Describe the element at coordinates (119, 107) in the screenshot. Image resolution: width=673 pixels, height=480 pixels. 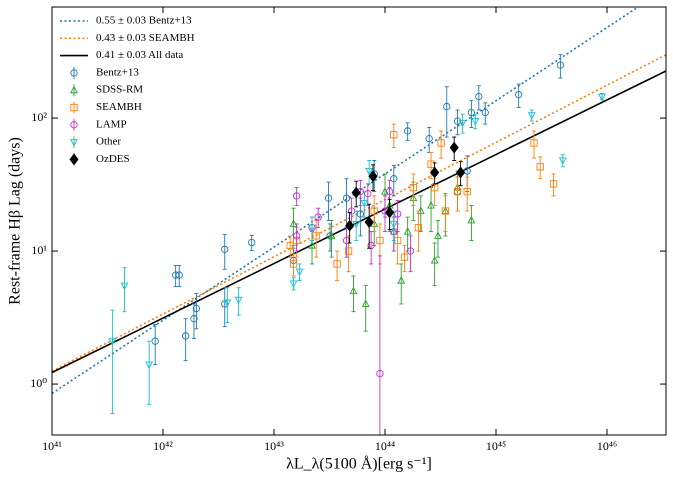
I see `legend-label: SEAMBH` at that location.